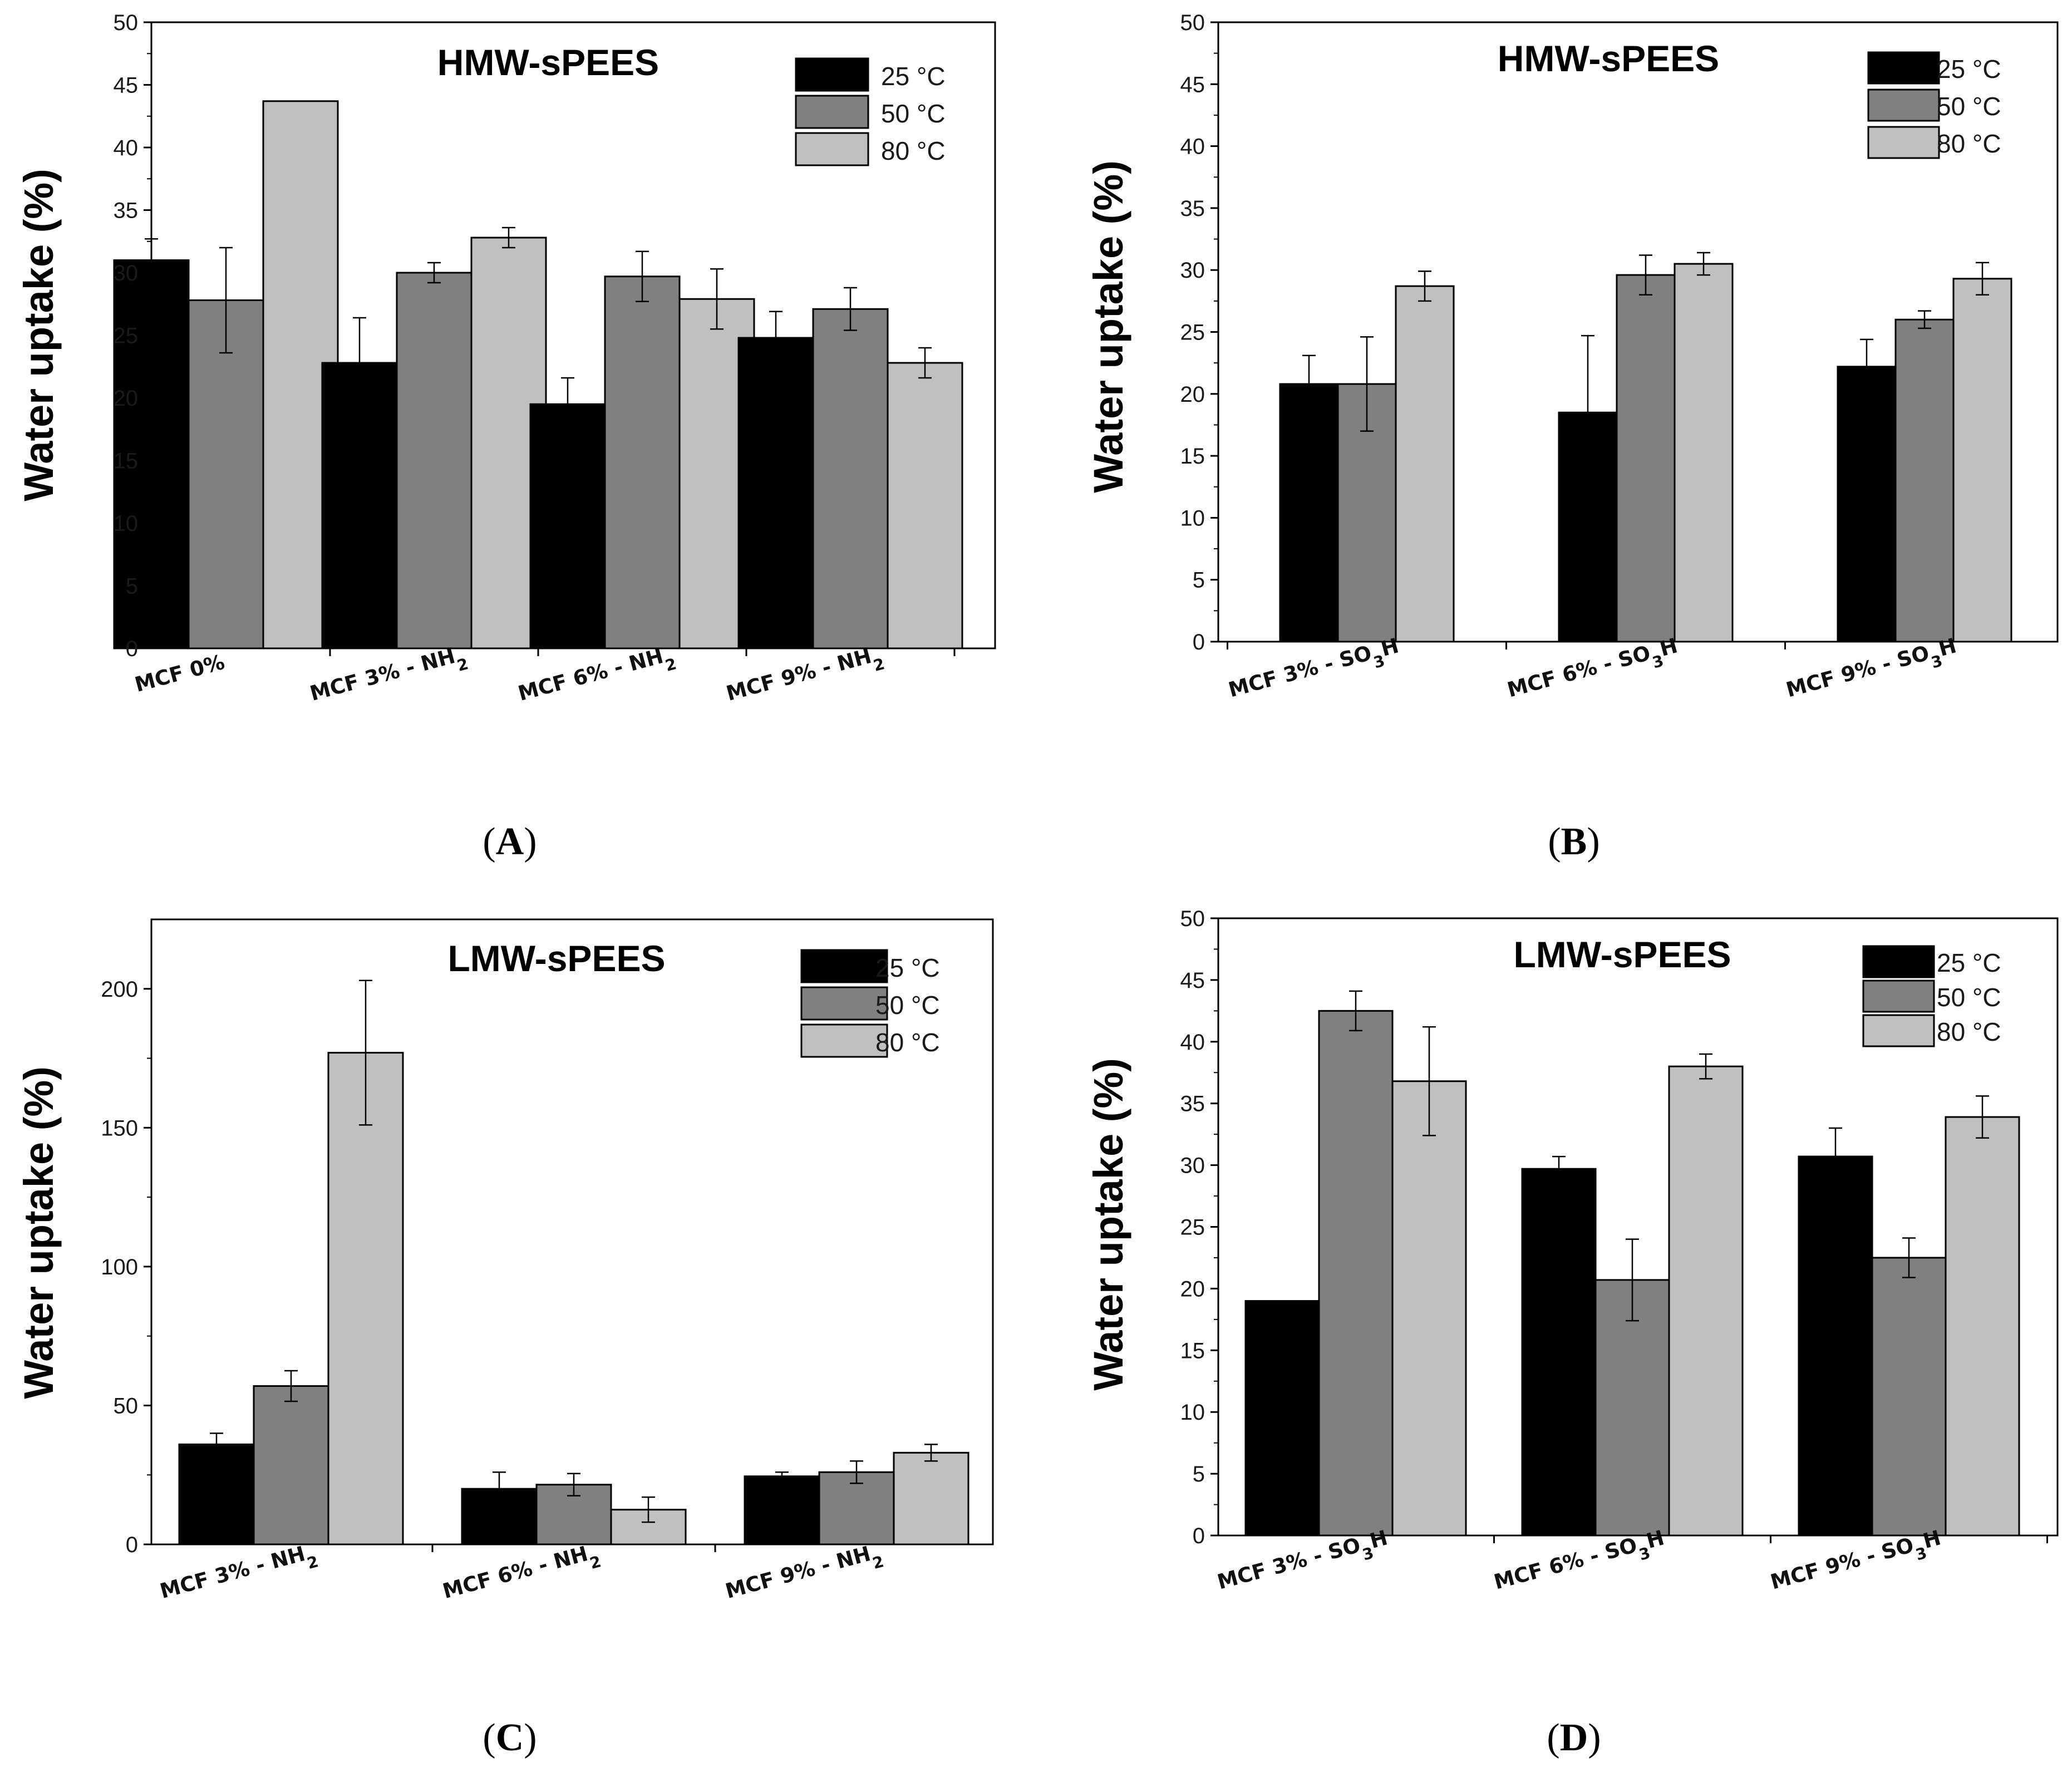  What do you see at coordinates (548, 62) in the screenshot?
I see `chart-title: HMW-sPEES` at bounding box center [548, 62].